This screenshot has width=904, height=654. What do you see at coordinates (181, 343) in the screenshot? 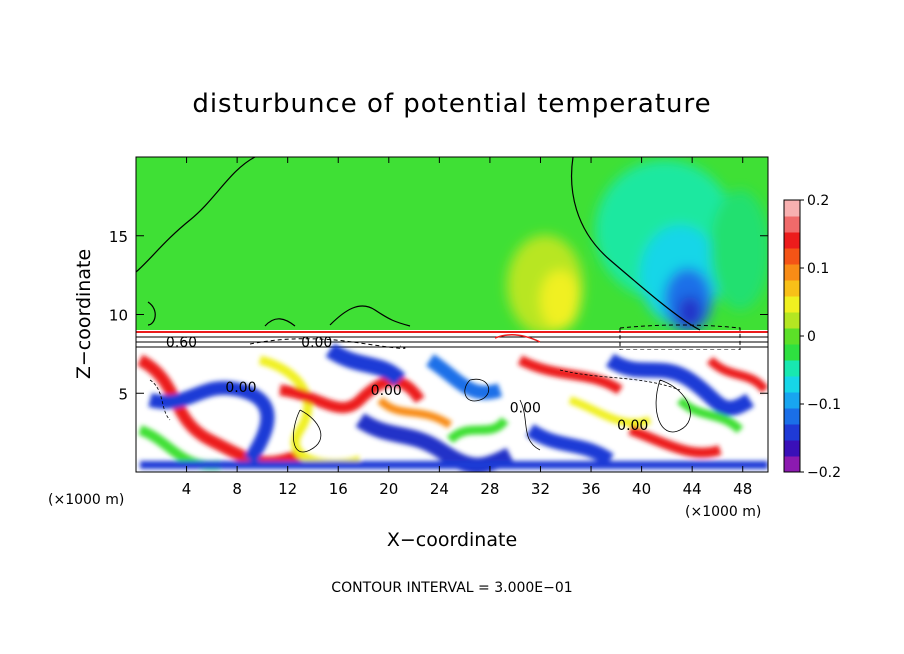
I see `contour-label: 0.60` at bounding box center [181, 343].